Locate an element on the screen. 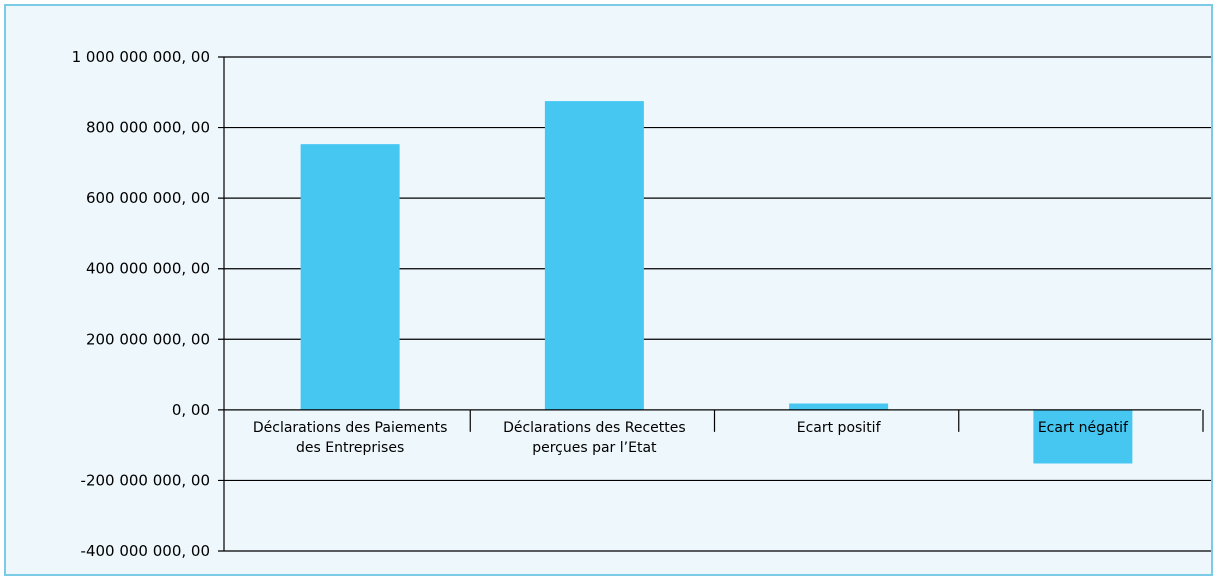 The width and height of the screenshot is (1219, 580). x-tick-label: Ecart négatif is located at coordinates (1083, 428).